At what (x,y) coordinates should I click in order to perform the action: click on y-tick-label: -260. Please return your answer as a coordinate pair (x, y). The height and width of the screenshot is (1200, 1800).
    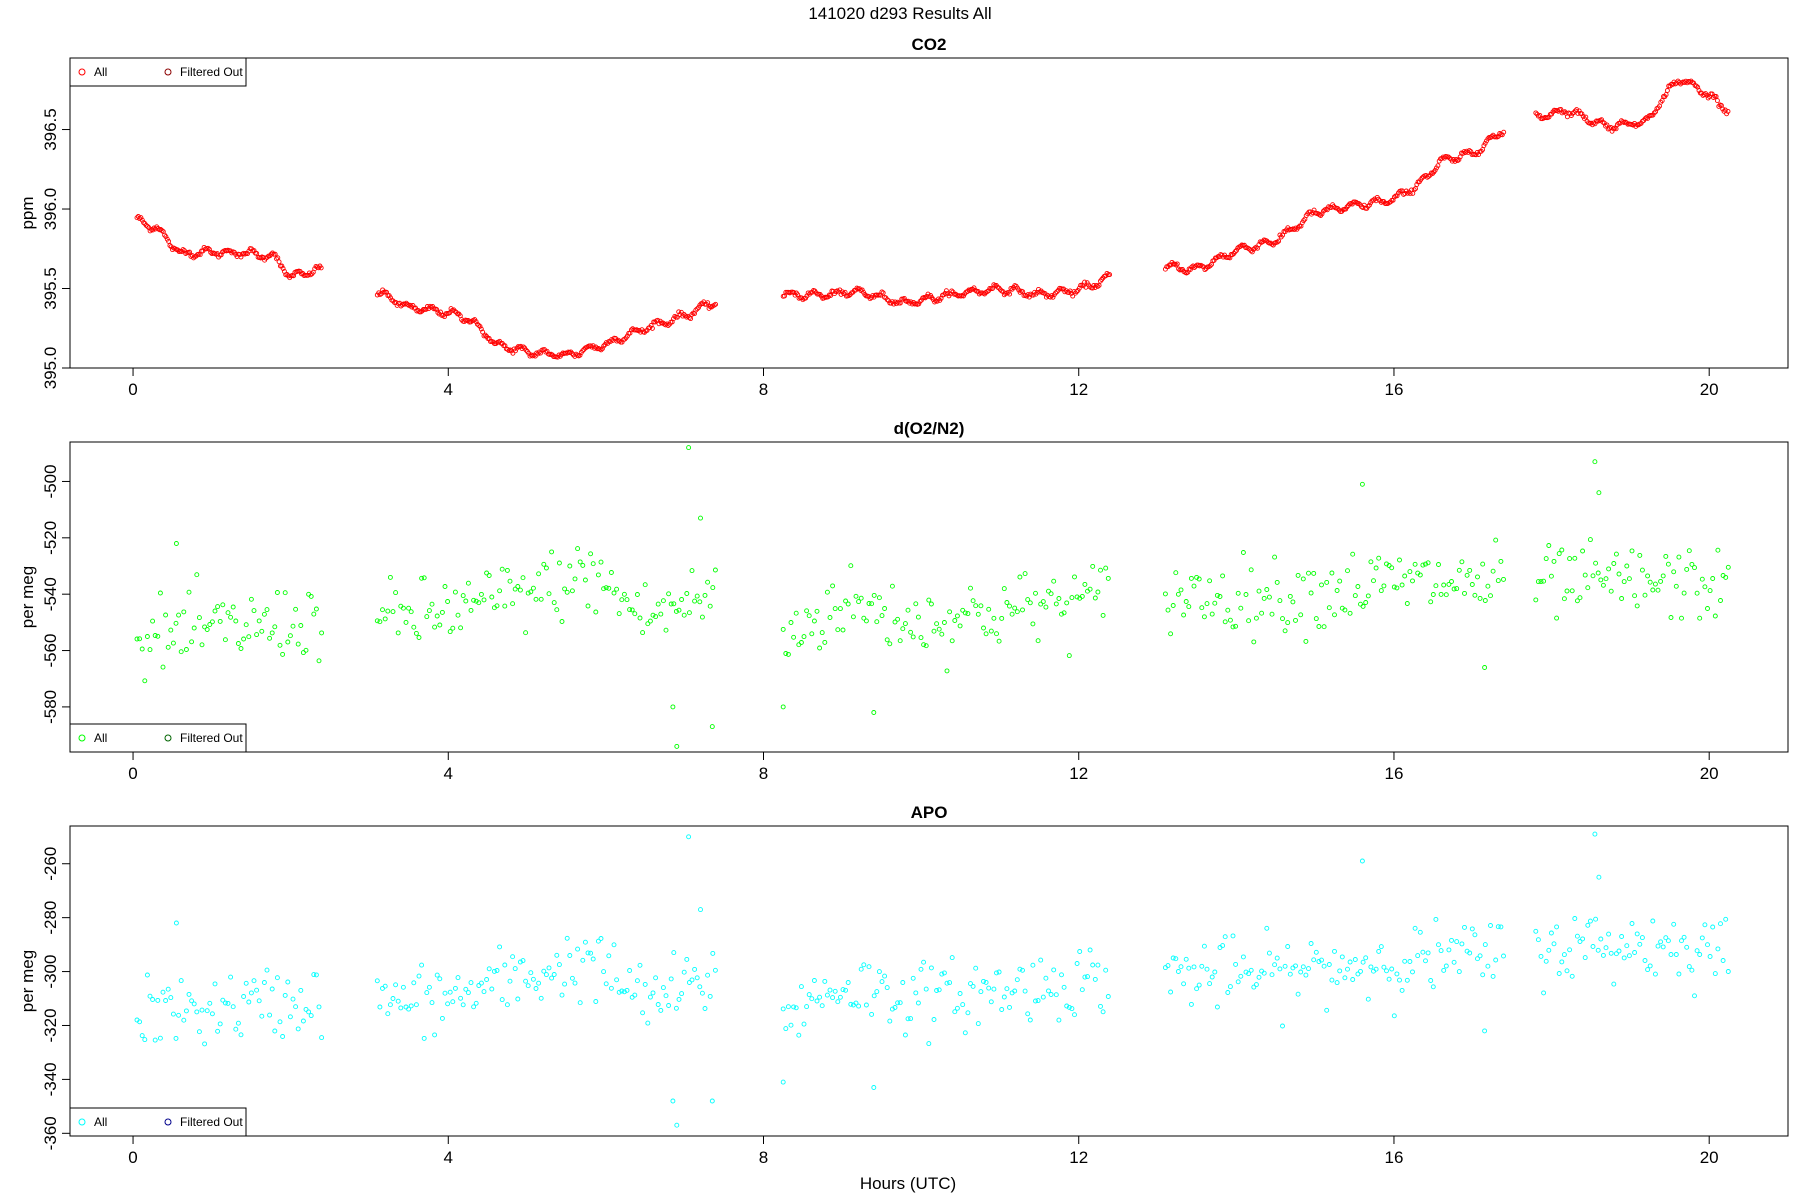
    Looking at the image, I should click on (50, 864).